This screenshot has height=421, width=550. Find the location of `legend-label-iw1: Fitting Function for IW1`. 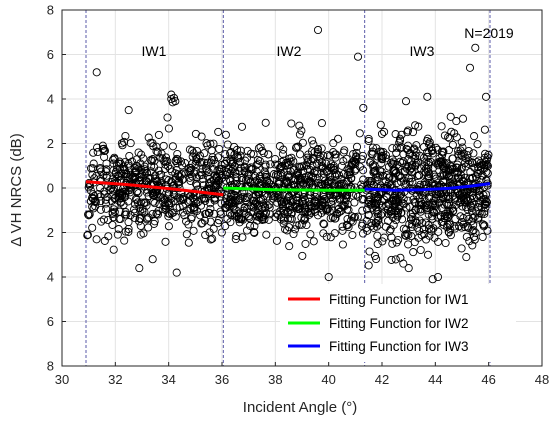

legend-label-iw1: Fitting Function for IW1 is located at coordinates (399, 299).